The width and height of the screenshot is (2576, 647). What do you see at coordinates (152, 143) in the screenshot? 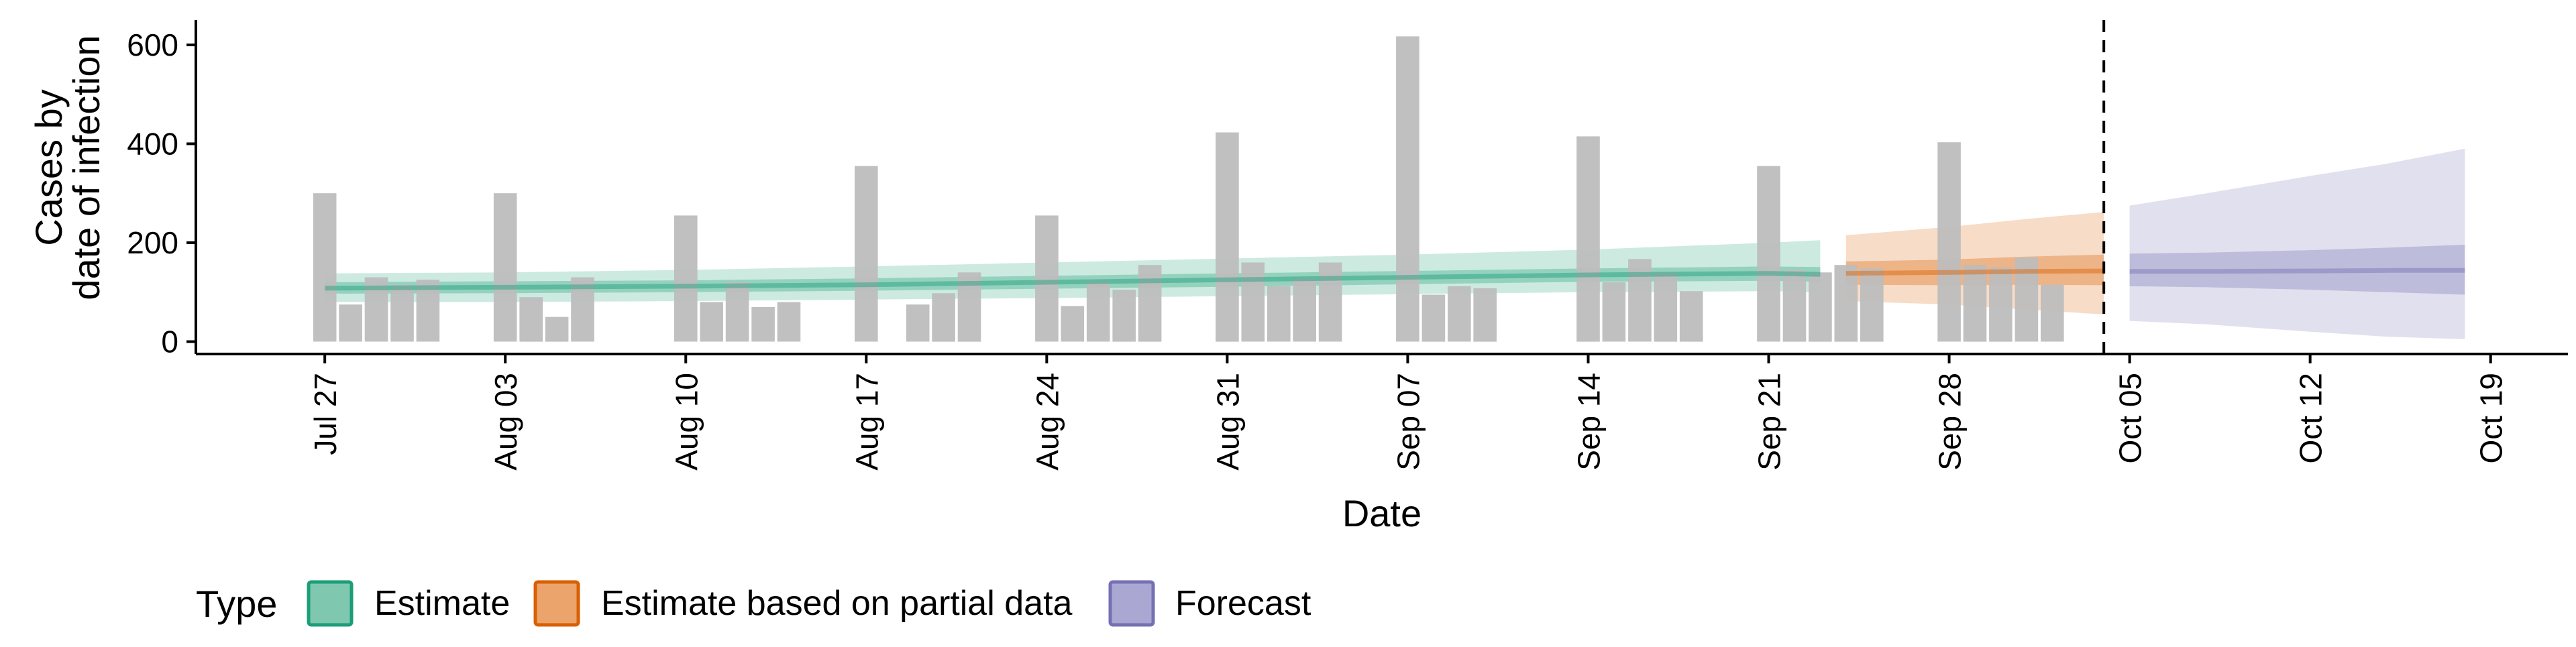
I see `y-tick-label: 400` at bounding box center [152, 143].